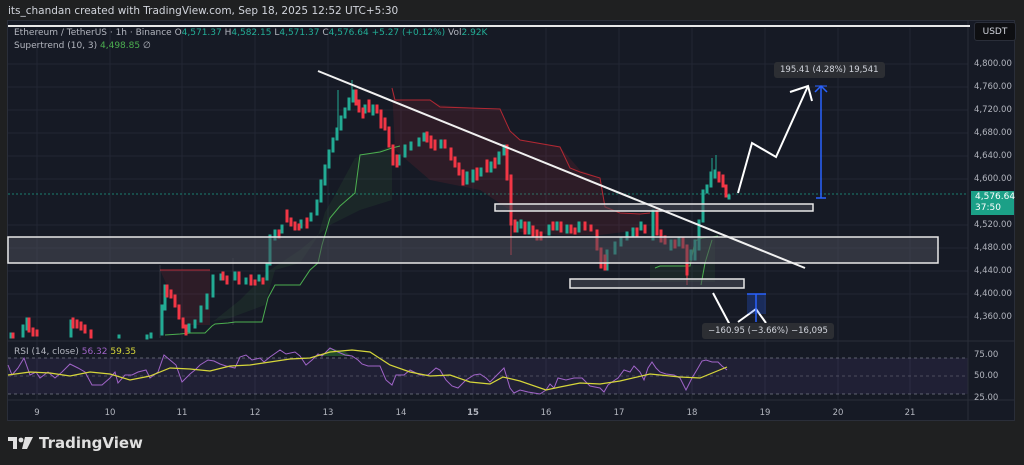 The height and width of the screenshot is (465, 1024). I want to click on rsi-ma-line, so click(367, 370).